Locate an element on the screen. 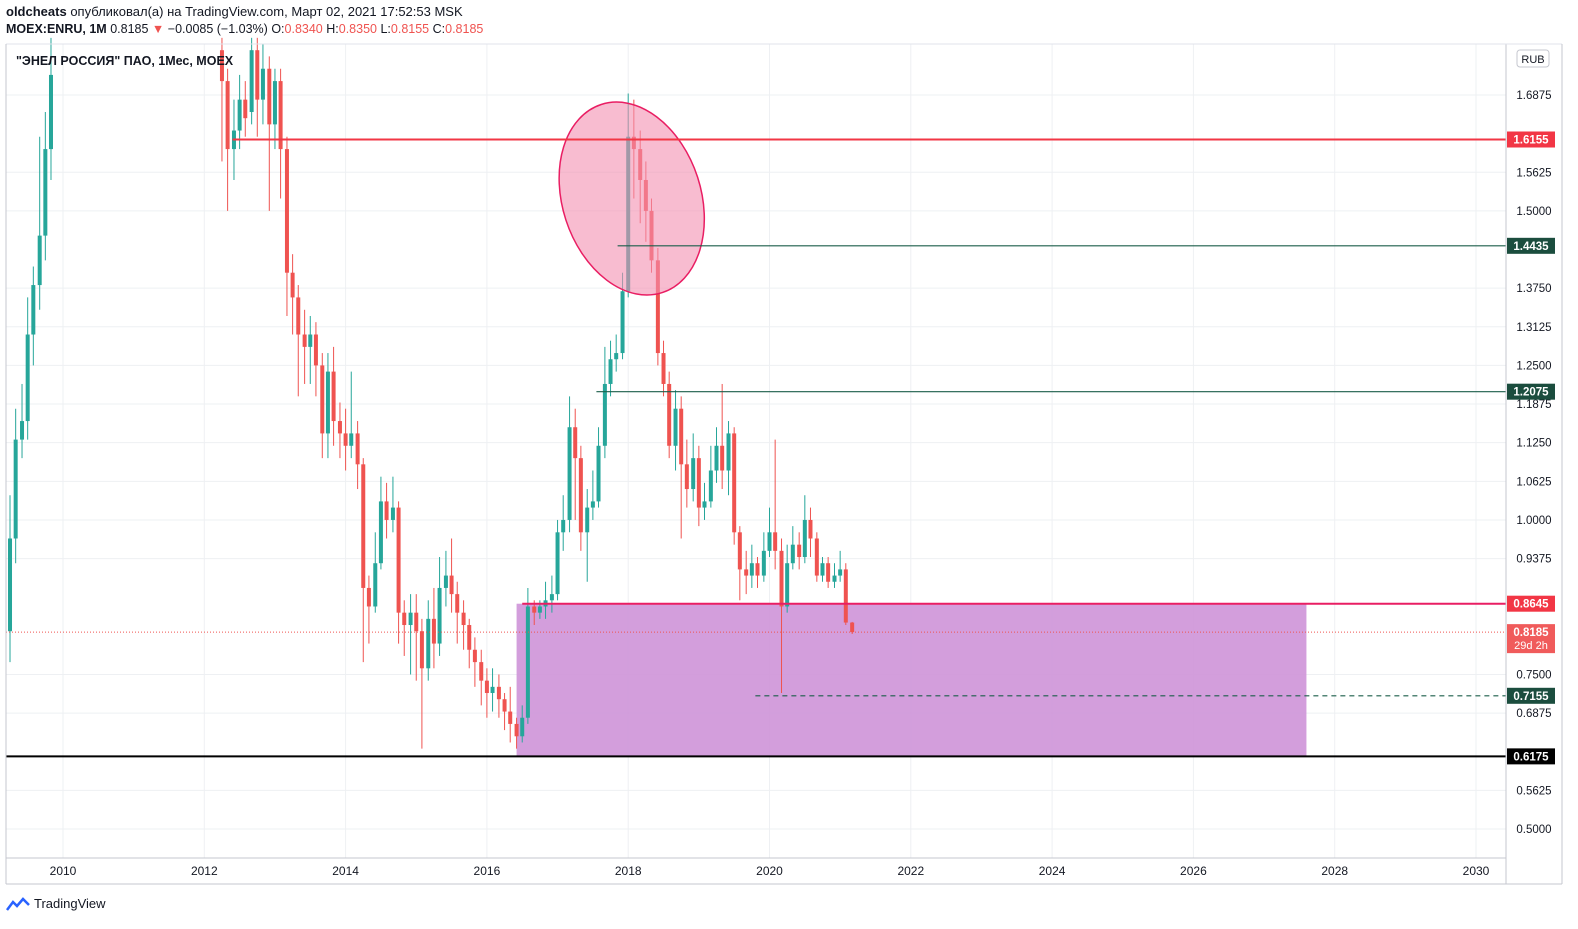  price-tick-label: 1.0000 is located at coordinates (1533, 521).